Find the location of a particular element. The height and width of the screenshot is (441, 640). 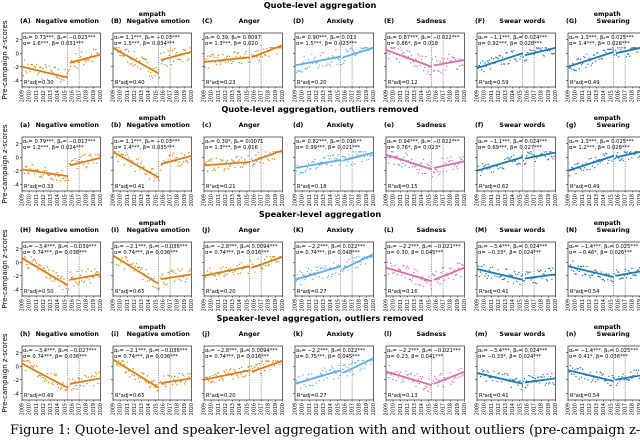

panel-letter: (h) is located at coordinates (25, 334).